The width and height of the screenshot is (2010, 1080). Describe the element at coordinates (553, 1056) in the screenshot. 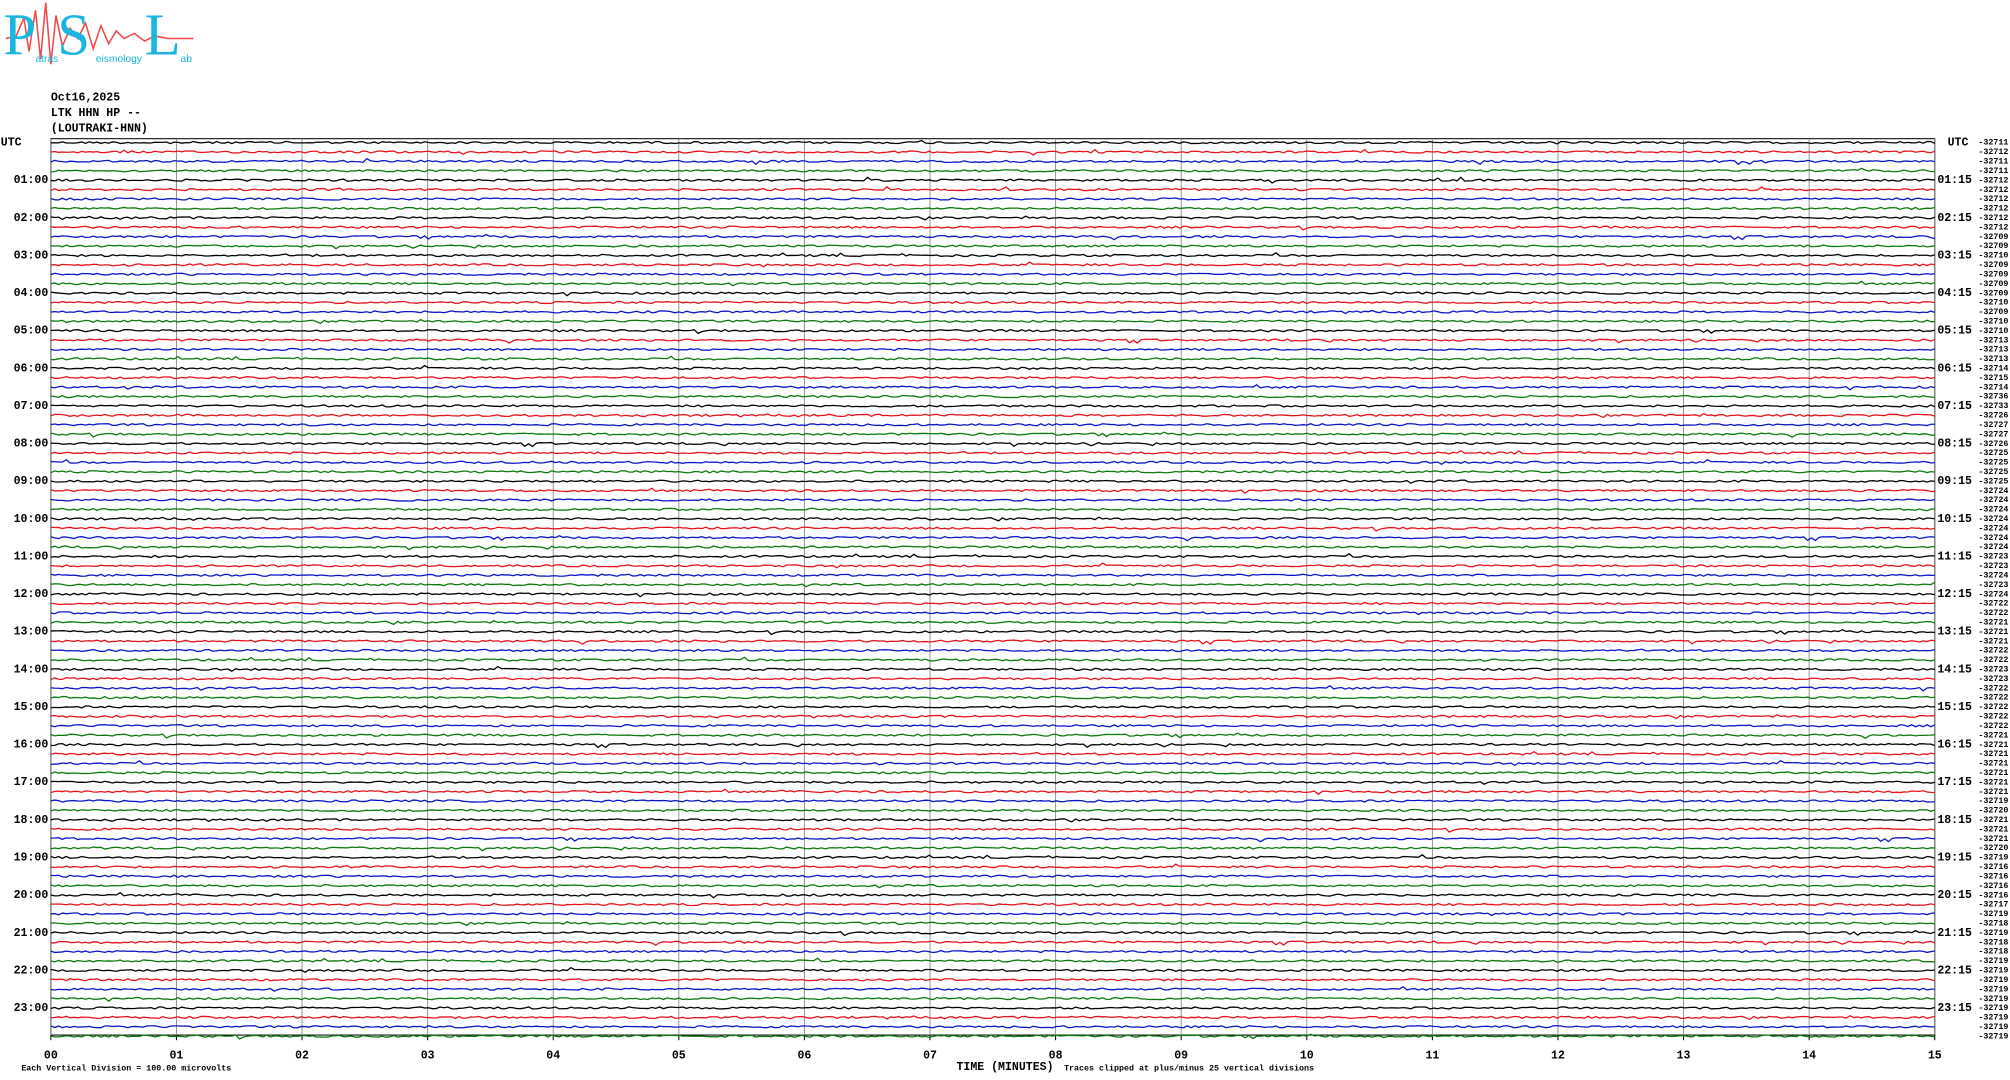

I see `x-tick-label: 04` at that location.